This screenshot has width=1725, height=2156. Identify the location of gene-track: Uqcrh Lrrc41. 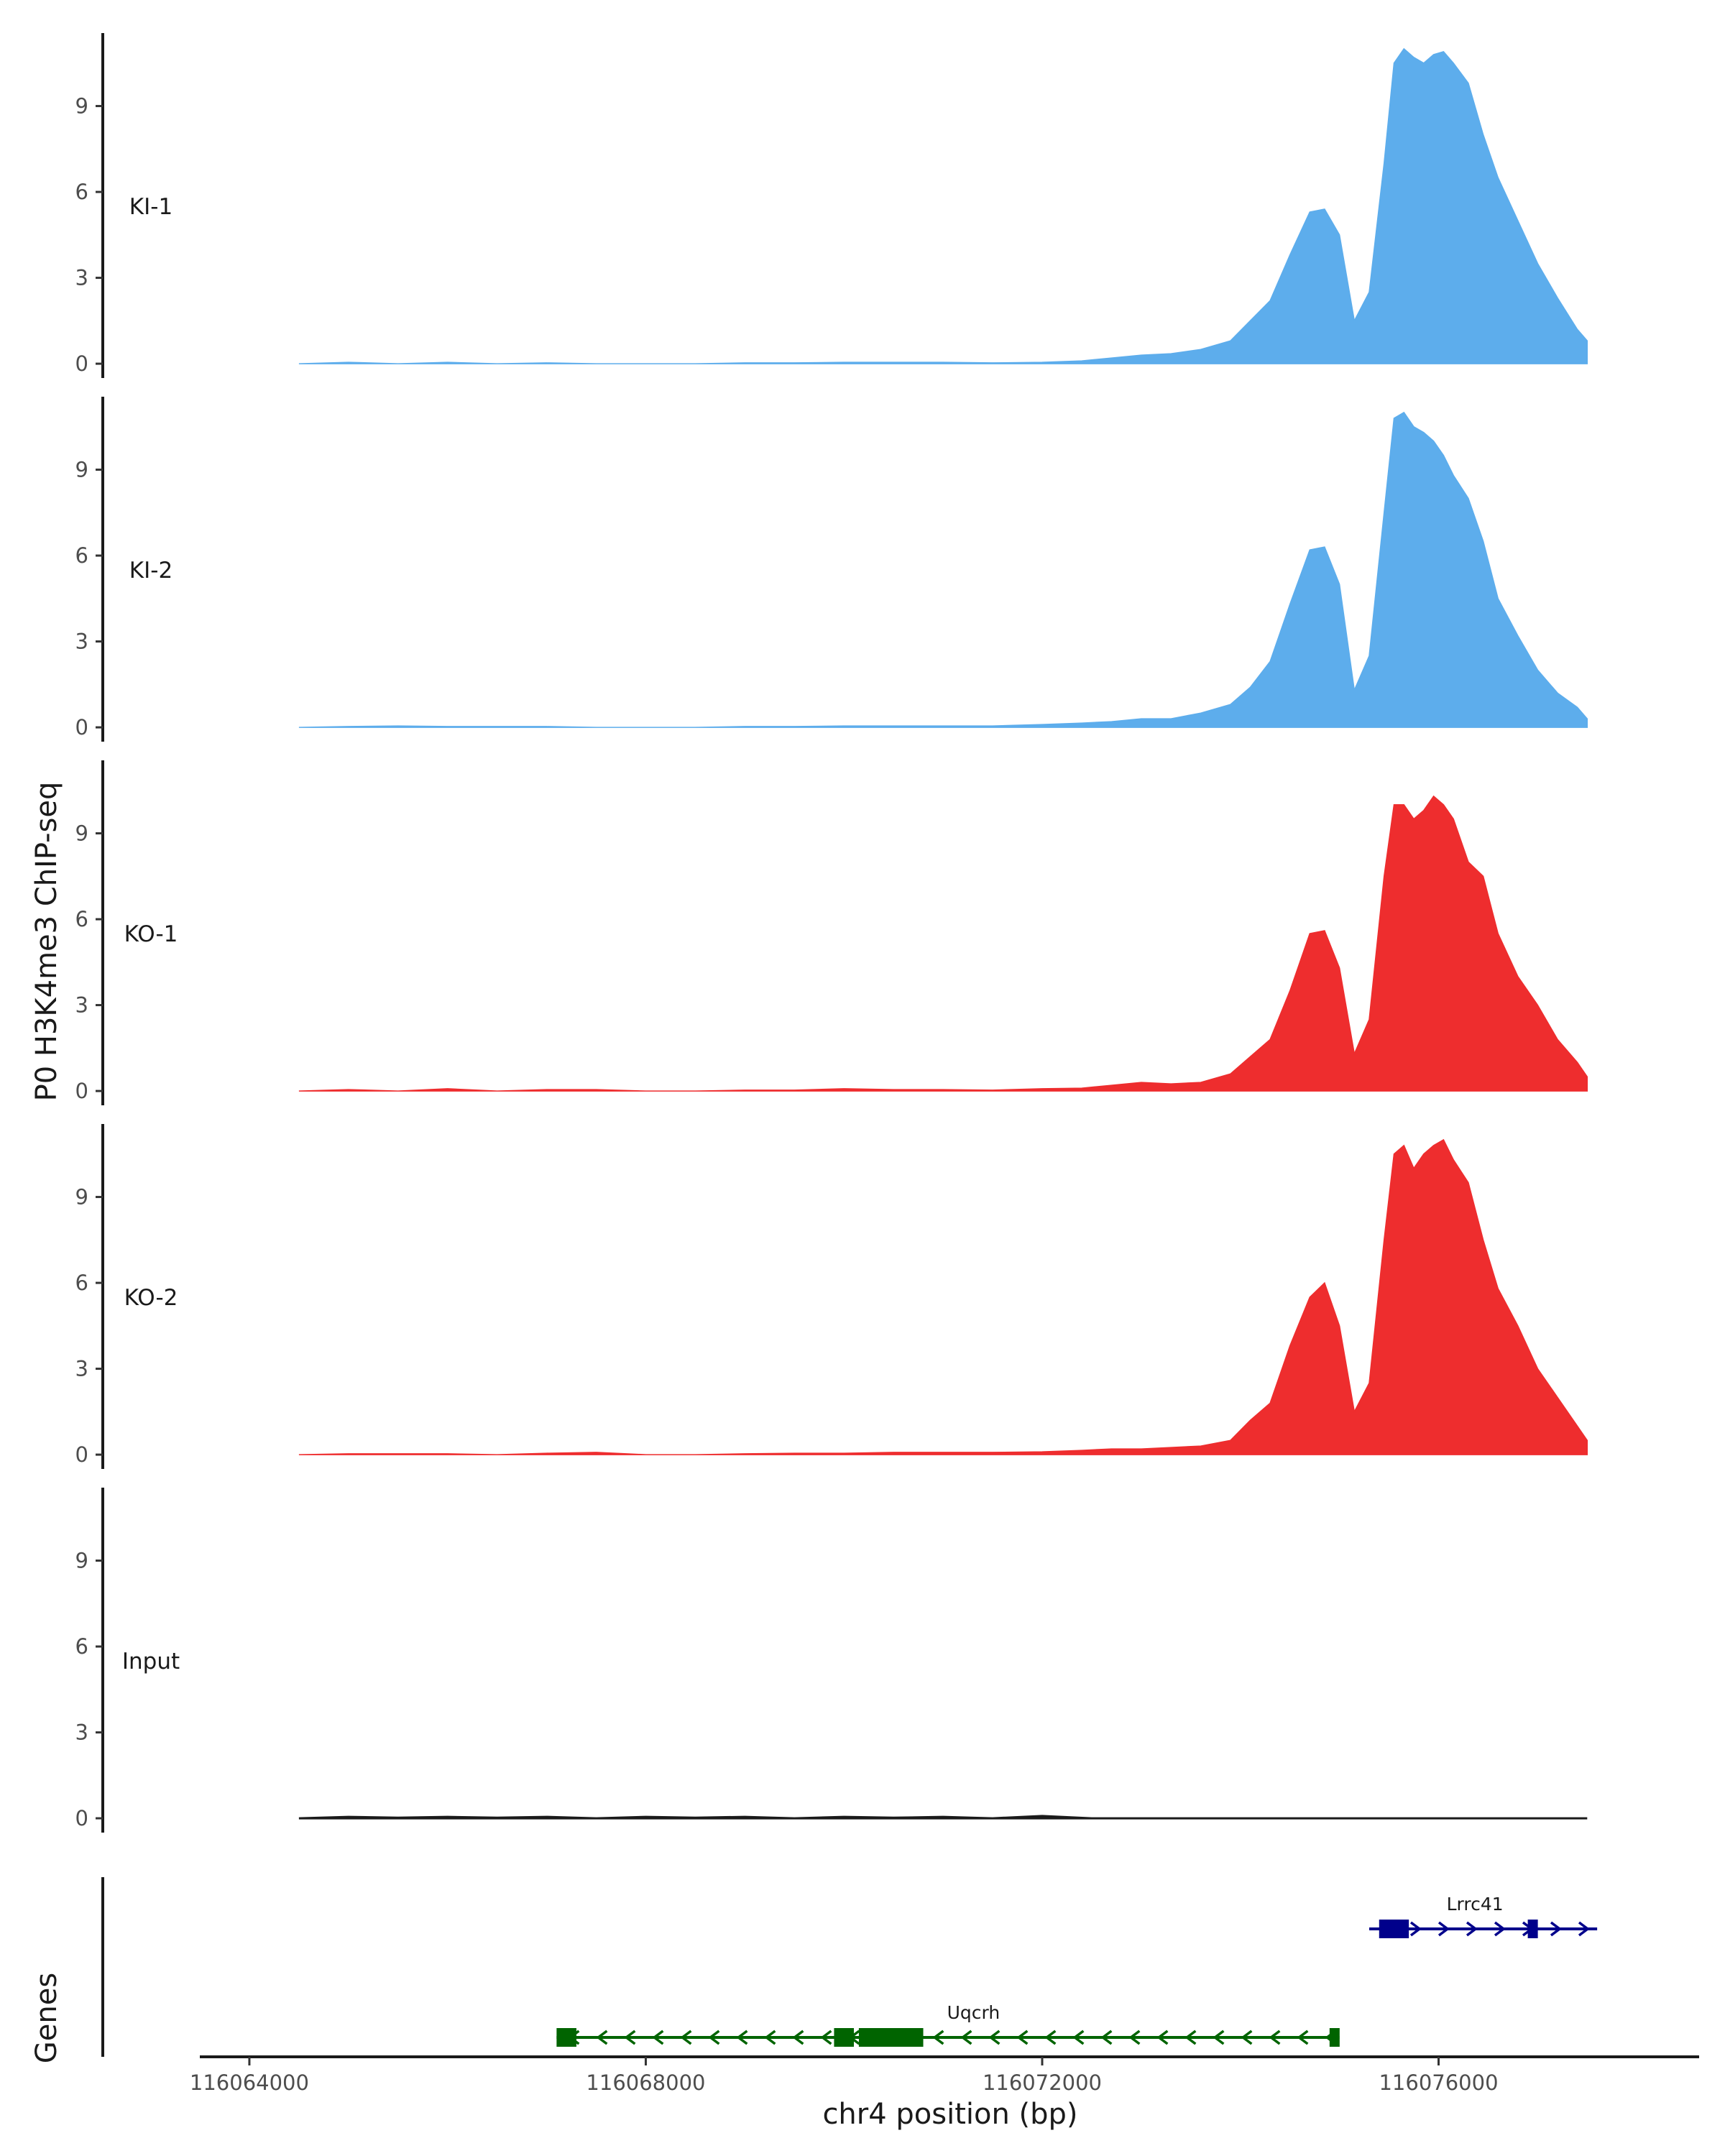
(849, 1967).